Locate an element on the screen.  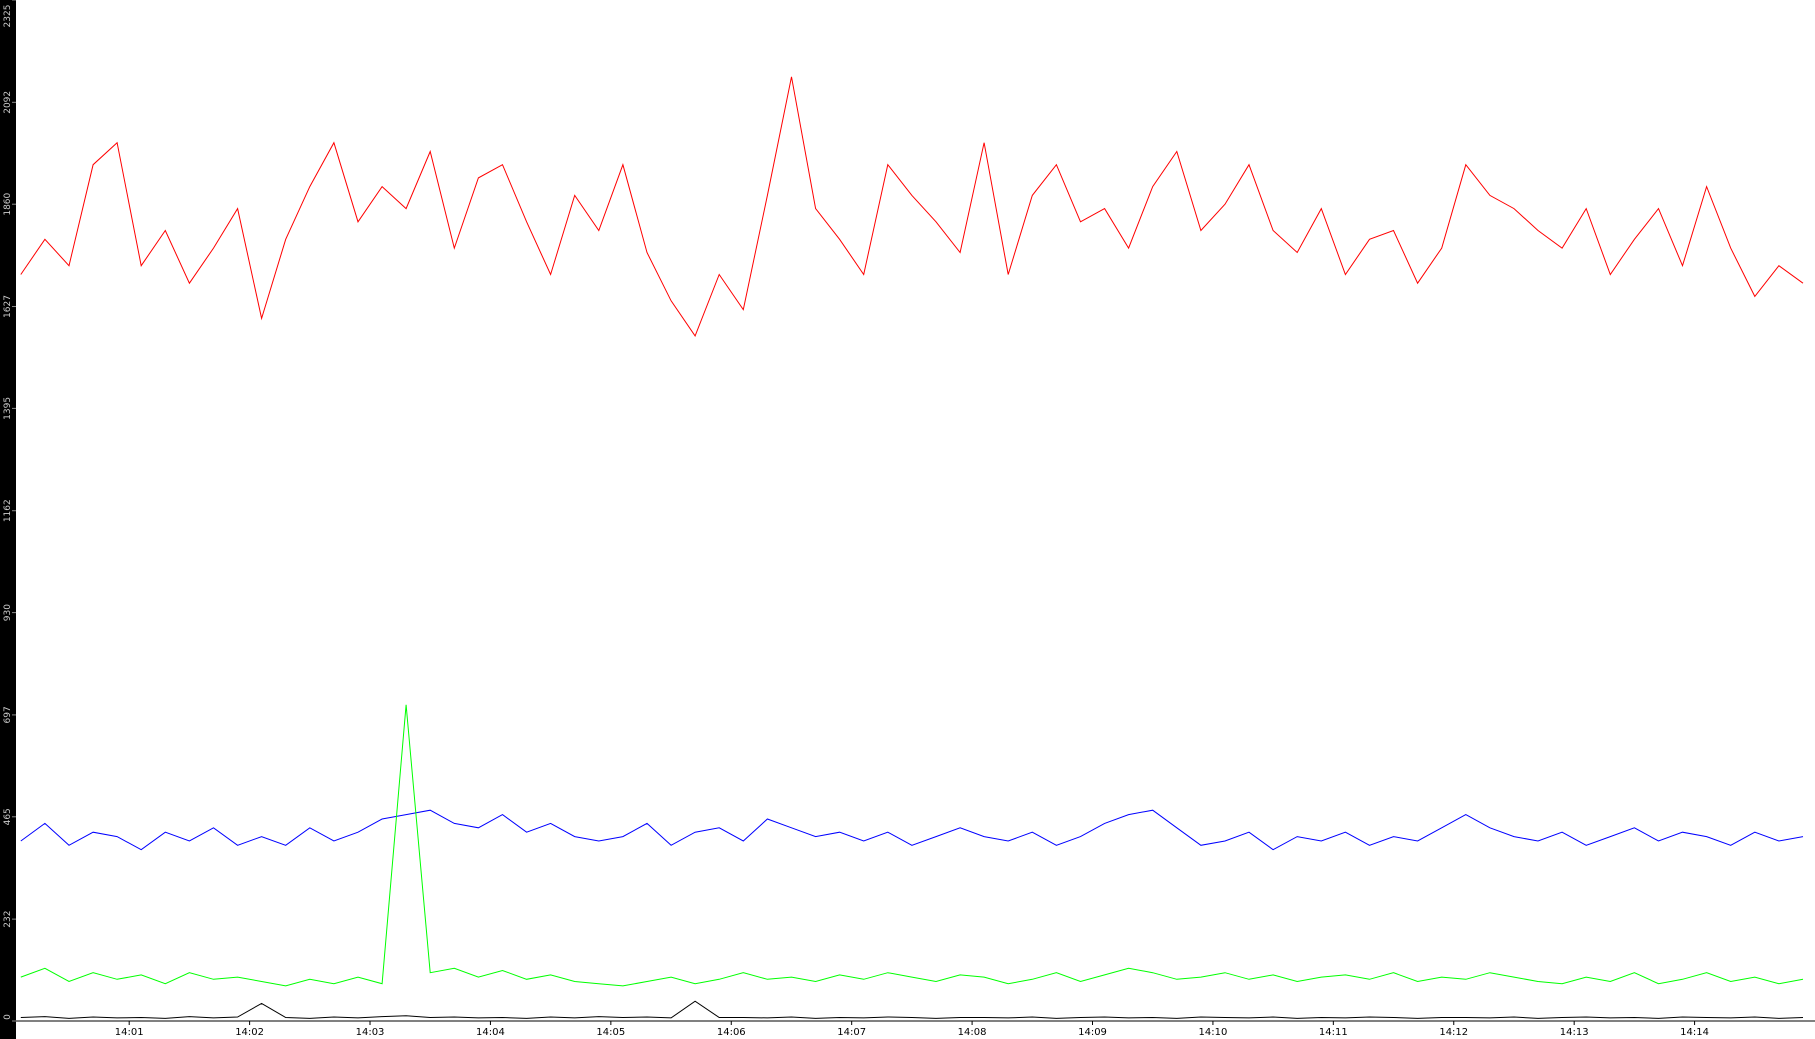
x-tick-label: 14:05 is located at coordinates (610, 1032).